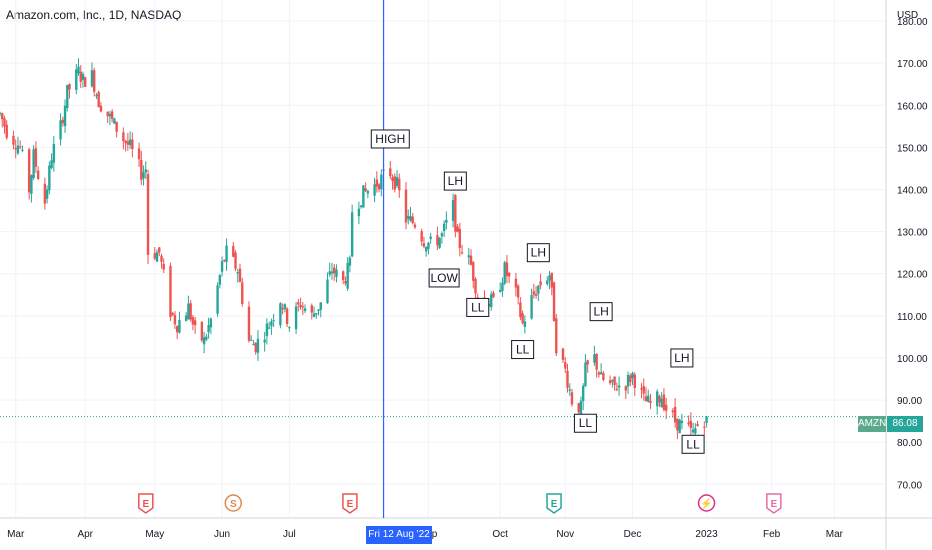  What do you see at coordinates (912, 22) in the screenshot?
I see `y-tick-label: 180.00` at bounding box center [912, 22].